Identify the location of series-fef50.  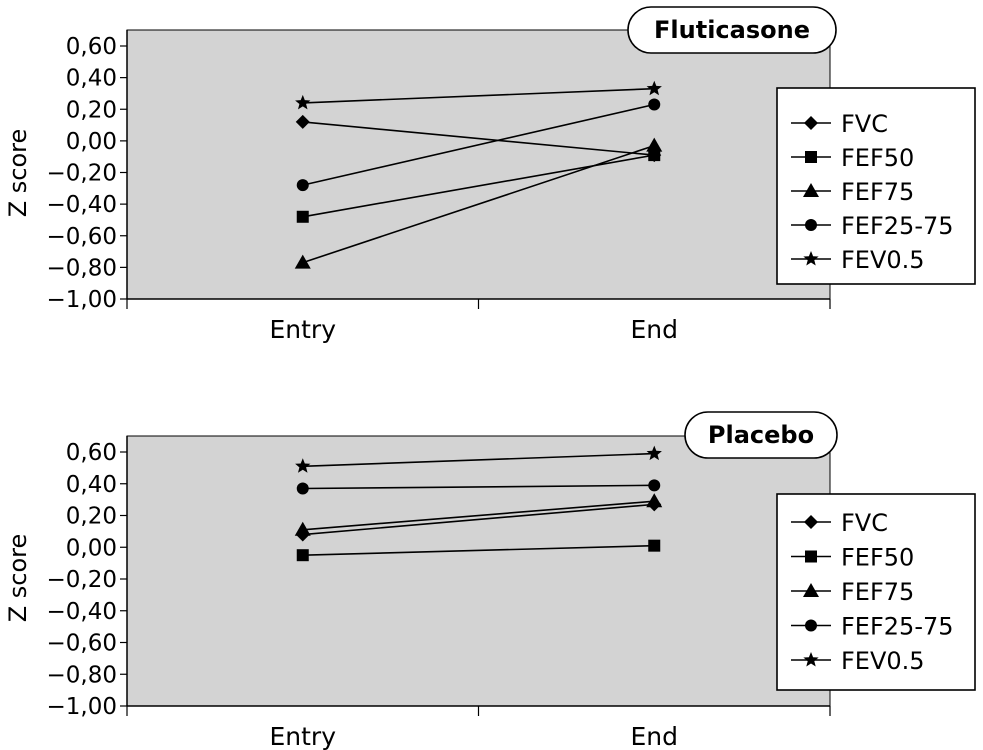
(478, 550).